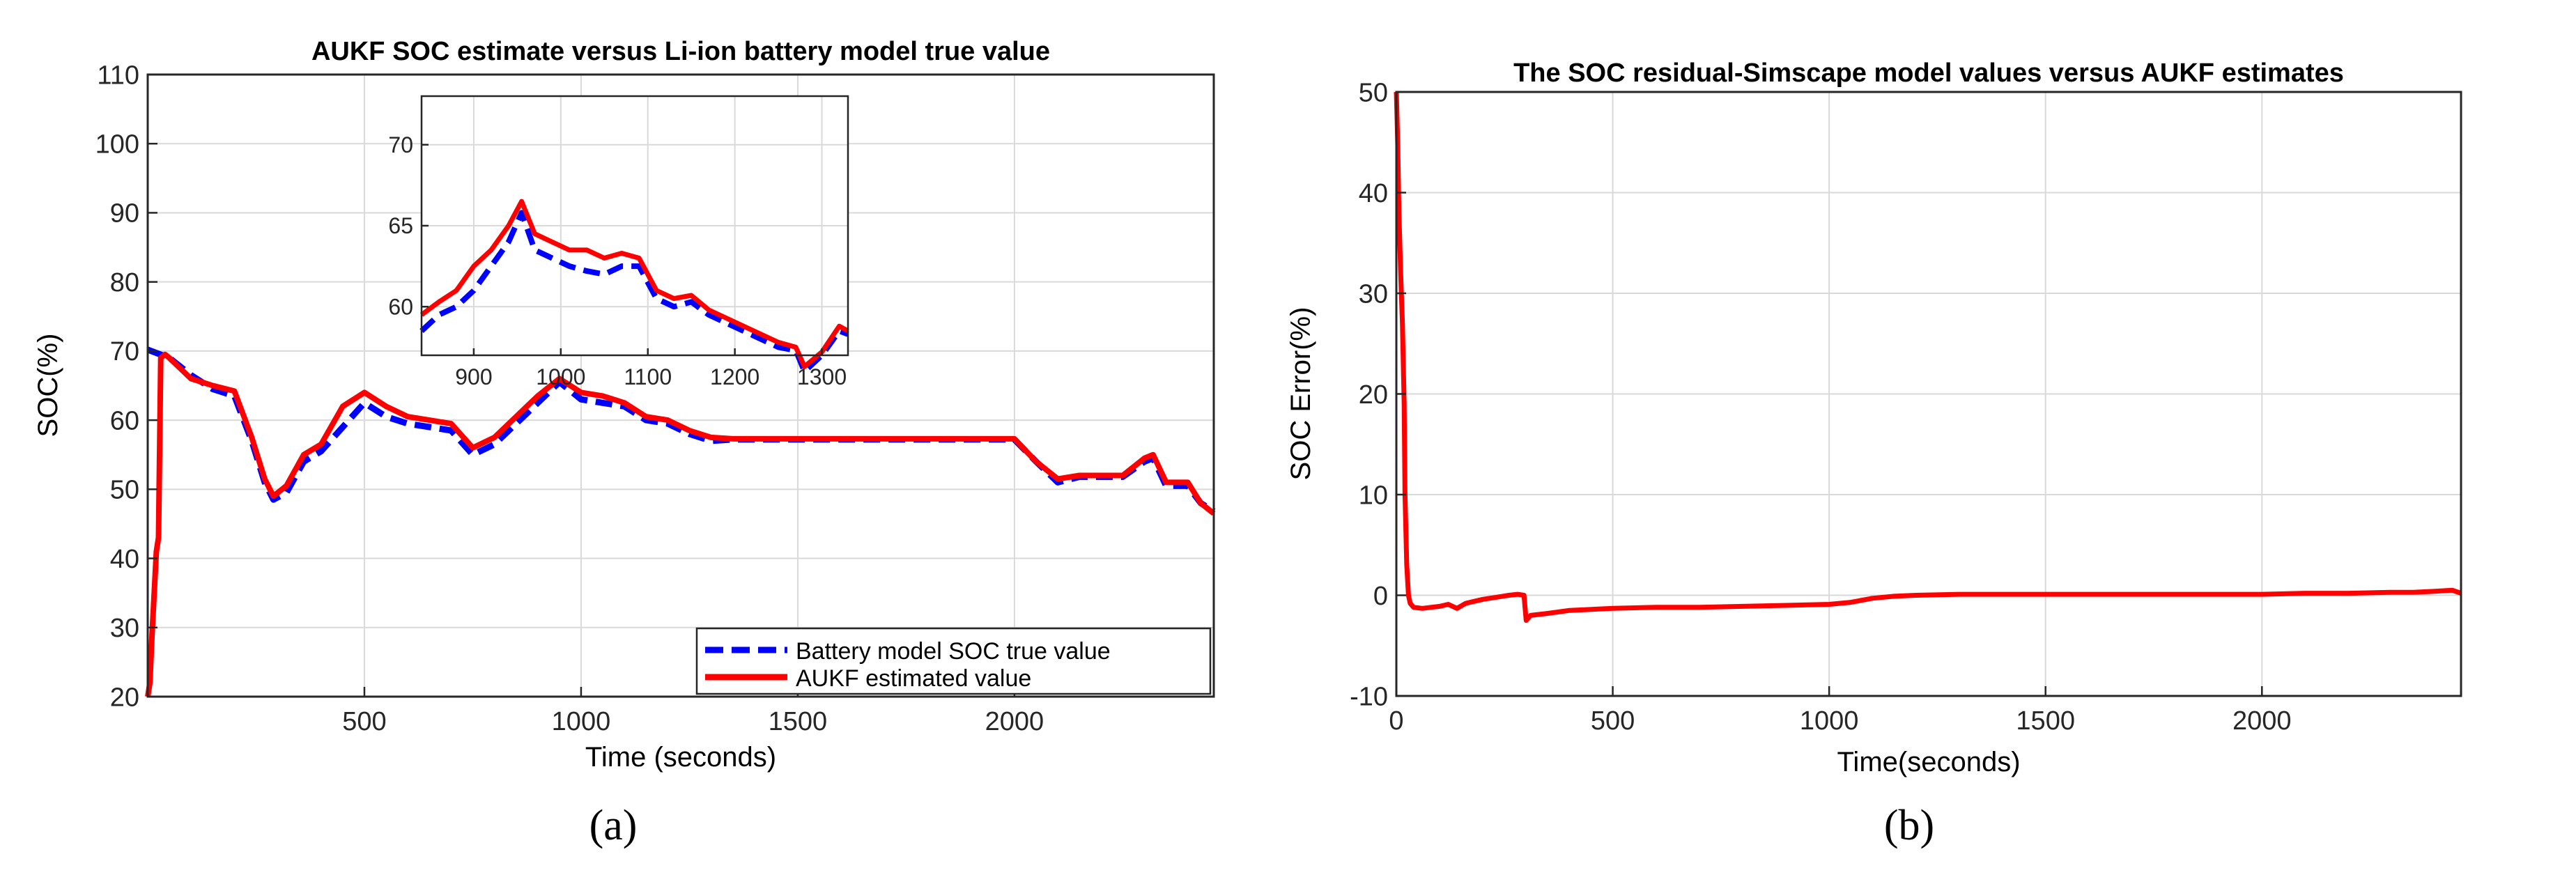  I want to click on legend-box, so click(953, 661).